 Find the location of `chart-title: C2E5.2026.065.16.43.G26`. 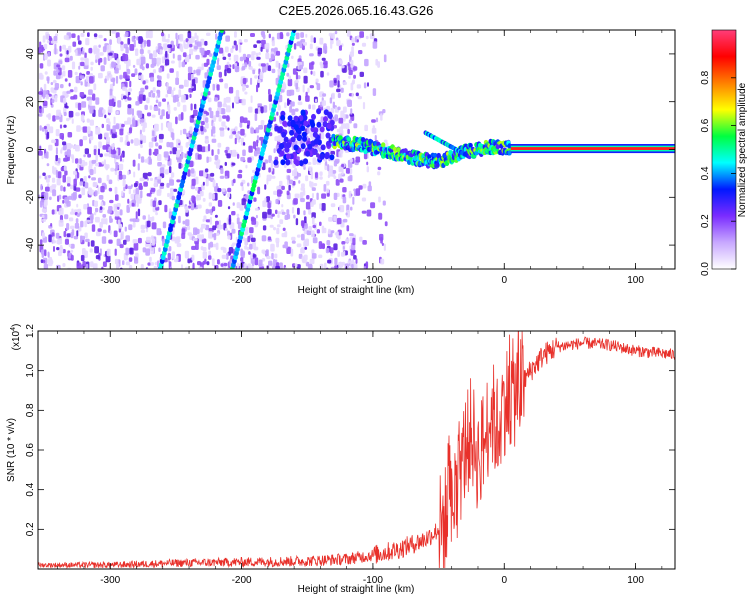

chart-title: C2E5.2026.065.16.43.G26 is located at coordinates (356, 10).